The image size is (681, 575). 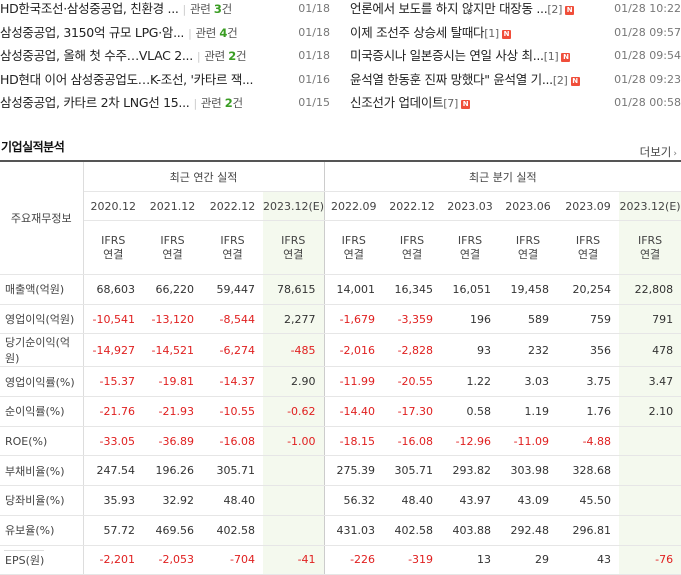 I want to click on news-item: 삼성중공업, 올해 첫 수주…VLAC 2... | 관련 2건 01/18, so click(x=170, y=56).